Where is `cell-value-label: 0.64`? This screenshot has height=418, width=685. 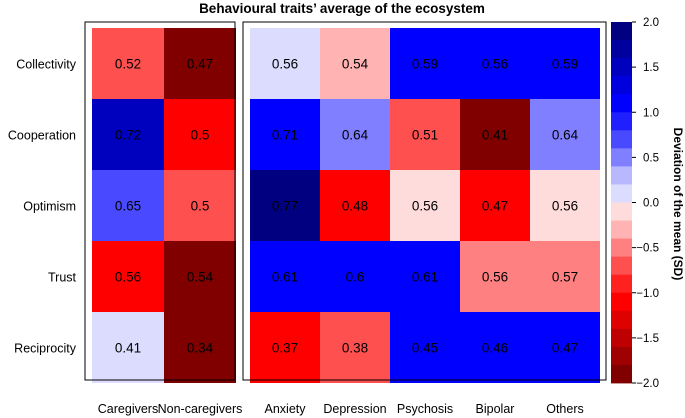
cell-value-label: 0.64 is located at coordinates (355, 135).